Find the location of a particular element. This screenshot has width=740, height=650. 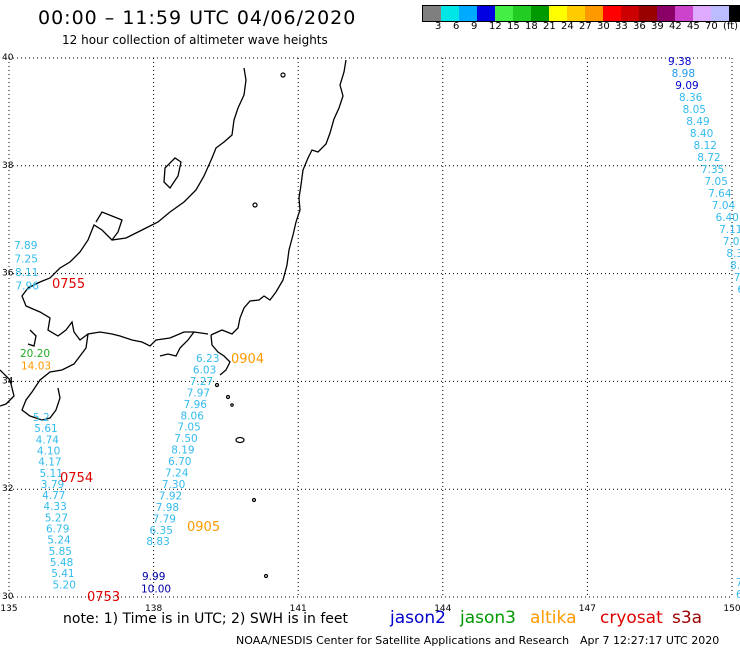

lon-label: 147 is located at coordinates (587, 609).